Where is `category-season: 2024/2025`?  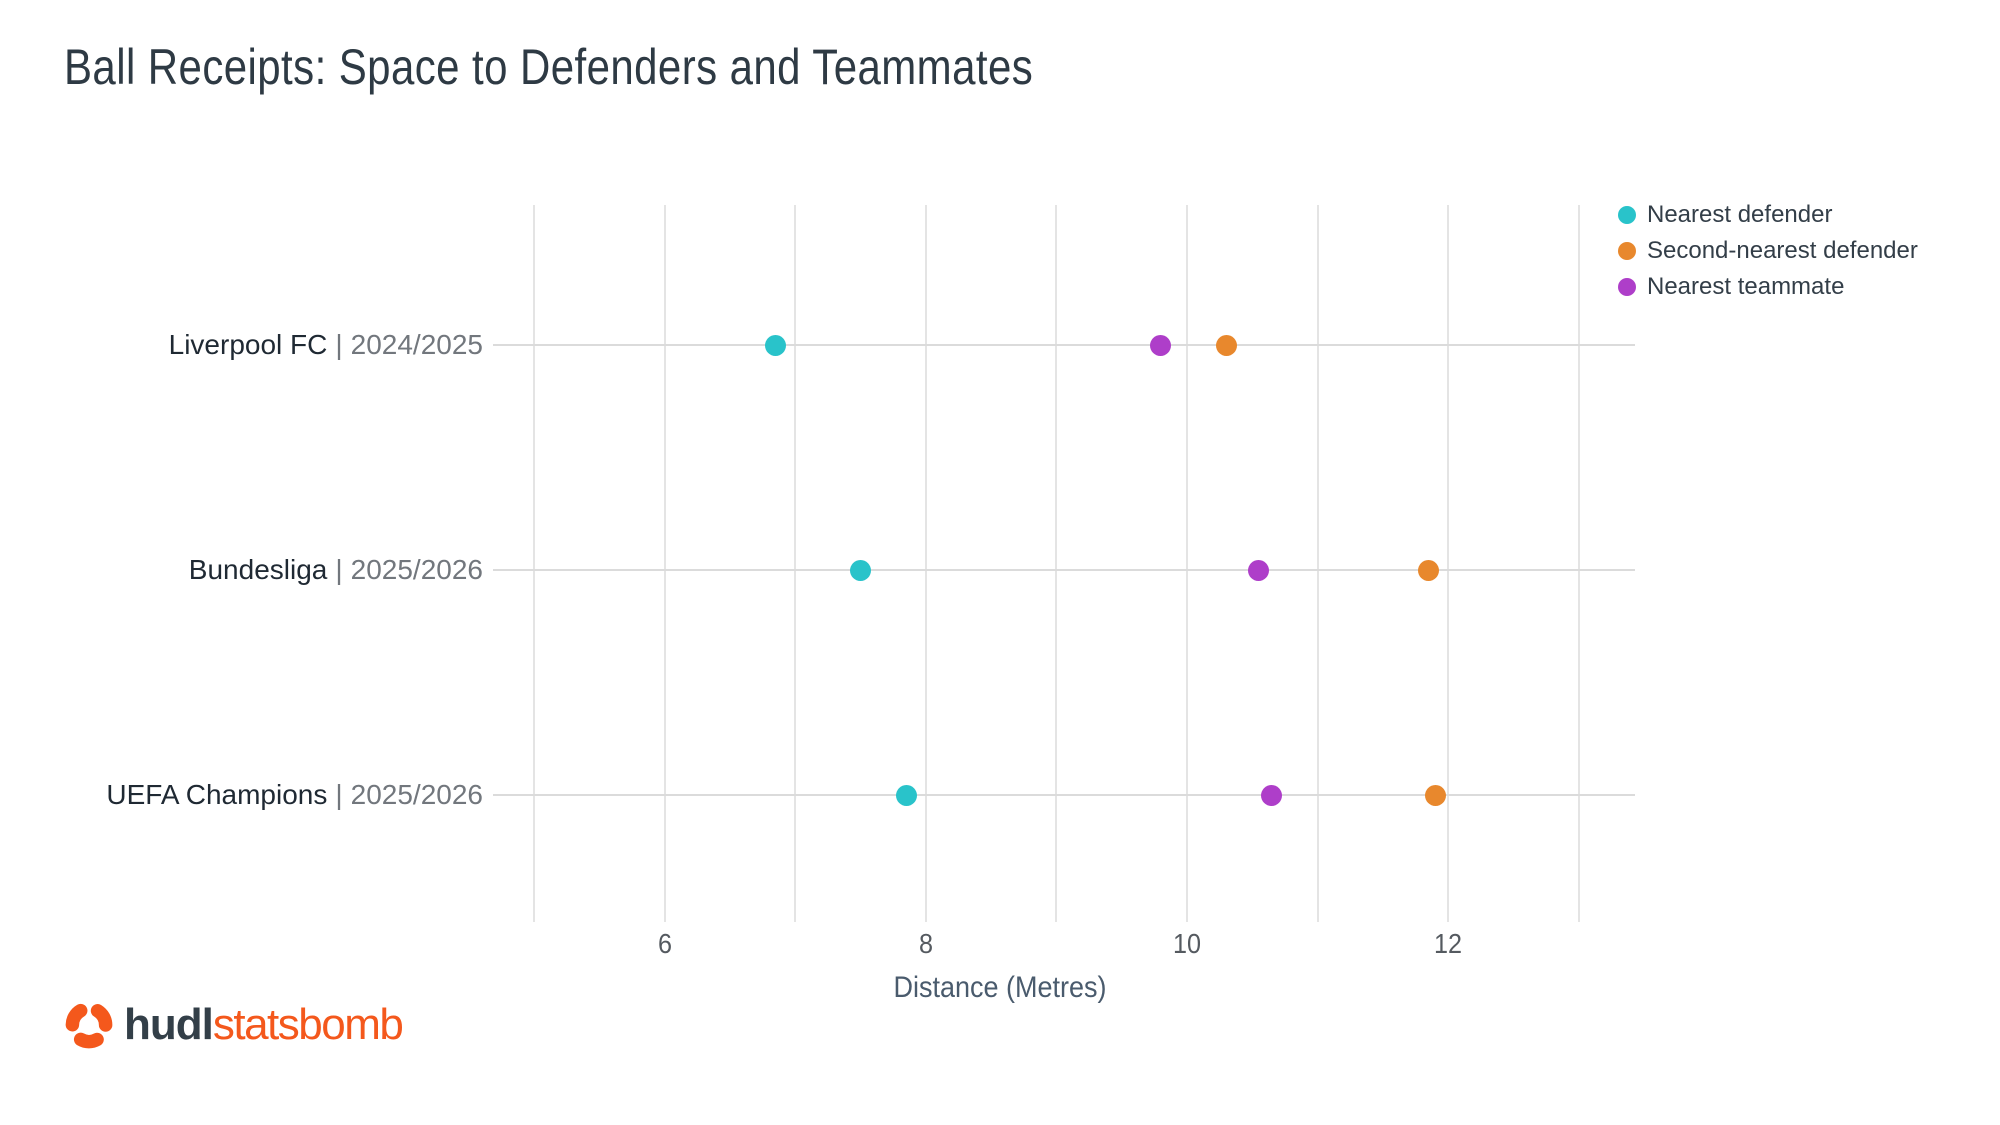 category-season: 2024/2025 is located at coordinates (416, 344).